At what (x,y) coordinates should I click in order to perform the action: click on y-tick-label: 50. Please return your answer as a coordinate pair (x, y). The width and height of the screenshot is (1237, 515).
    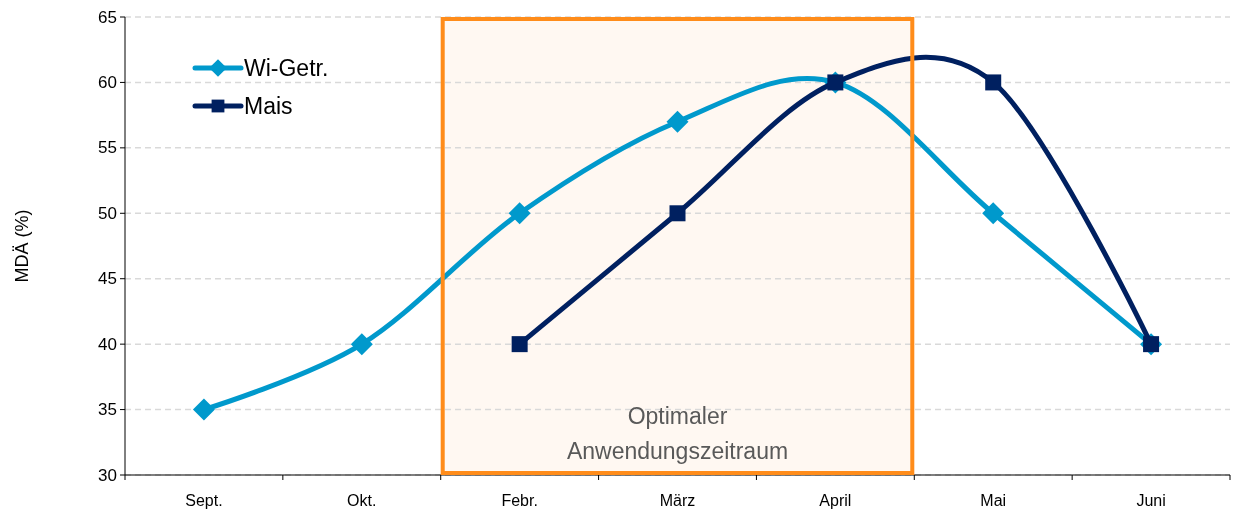
    Looking at the image, I should click on (107, 213).